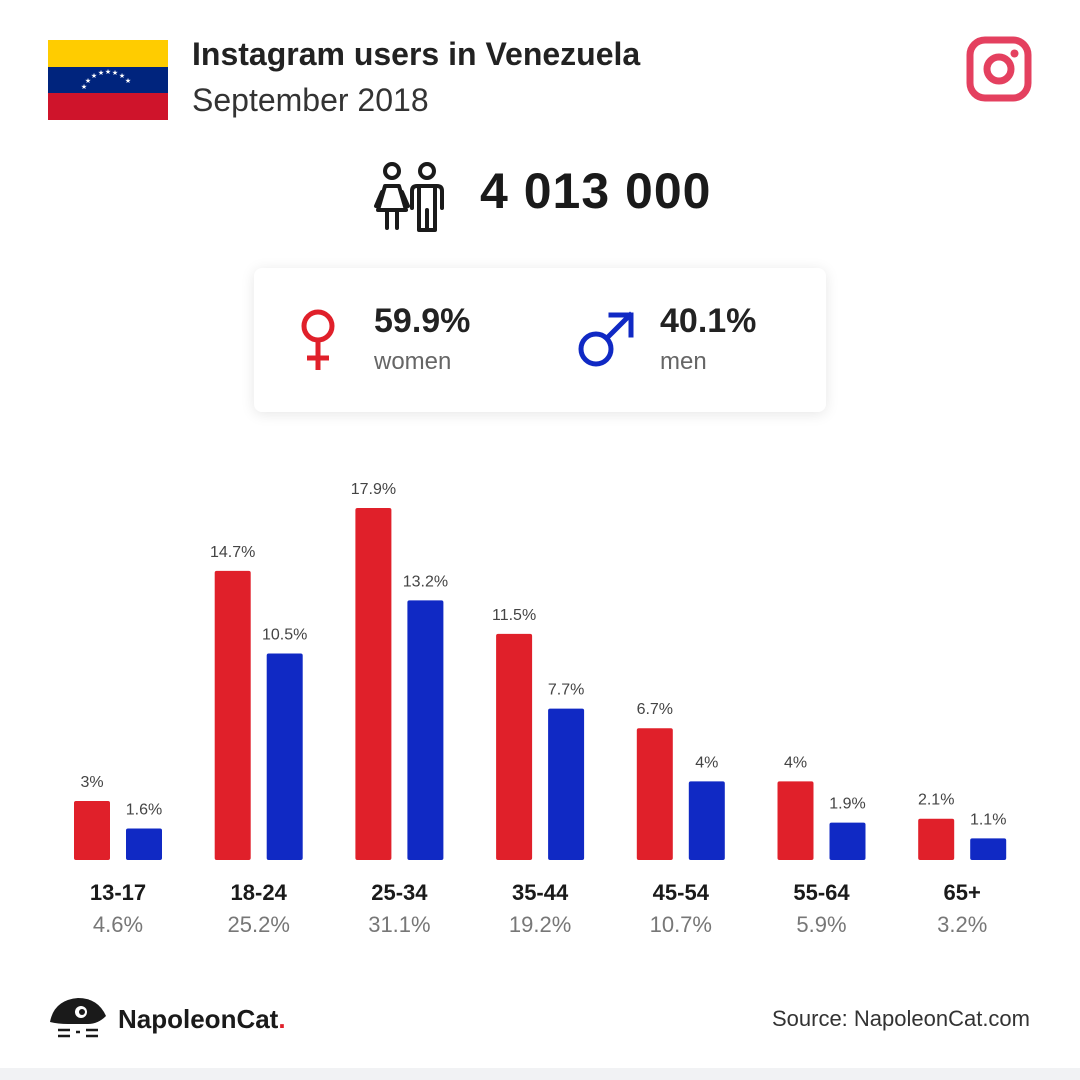  I want to click on bar-label-men-35-44: 7.7%, so click(566, 690).